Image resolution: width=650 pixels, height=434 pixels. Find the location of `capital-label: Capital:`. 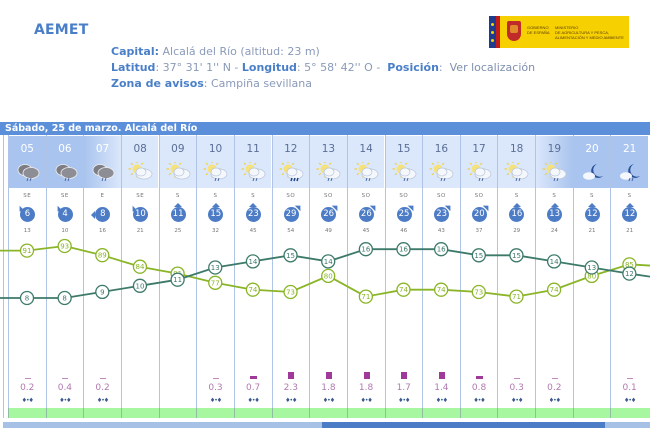

capital-label: Capital: is located at coordinates (135, 51).